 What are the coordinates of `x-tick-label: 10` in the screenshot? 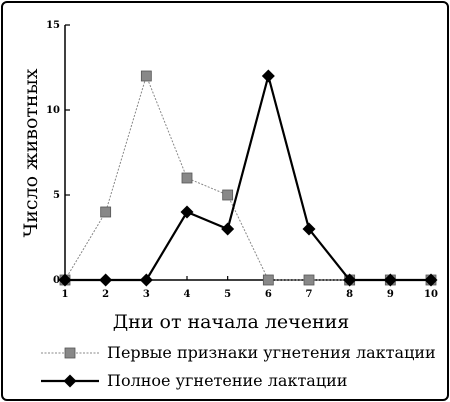 It's located at (431, 294).